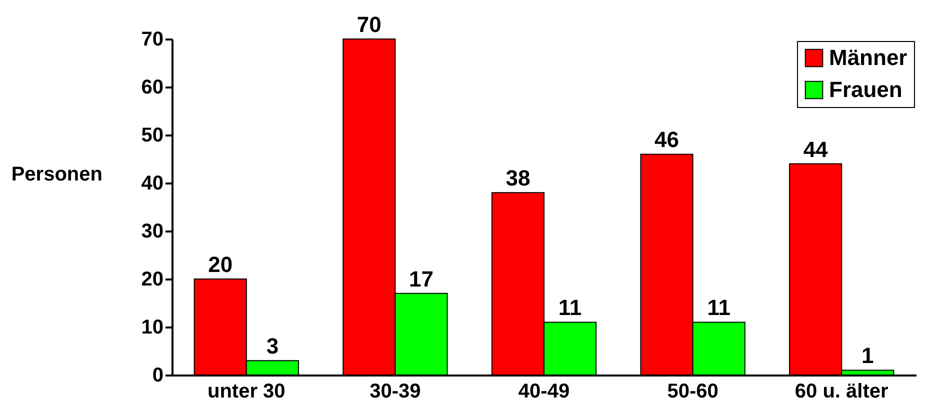 The image size is (926, 409). What do you see at coordinates (158, 375) in the screenshot?
I see `y-tick-label: 0` at bounding box center [158, 375].